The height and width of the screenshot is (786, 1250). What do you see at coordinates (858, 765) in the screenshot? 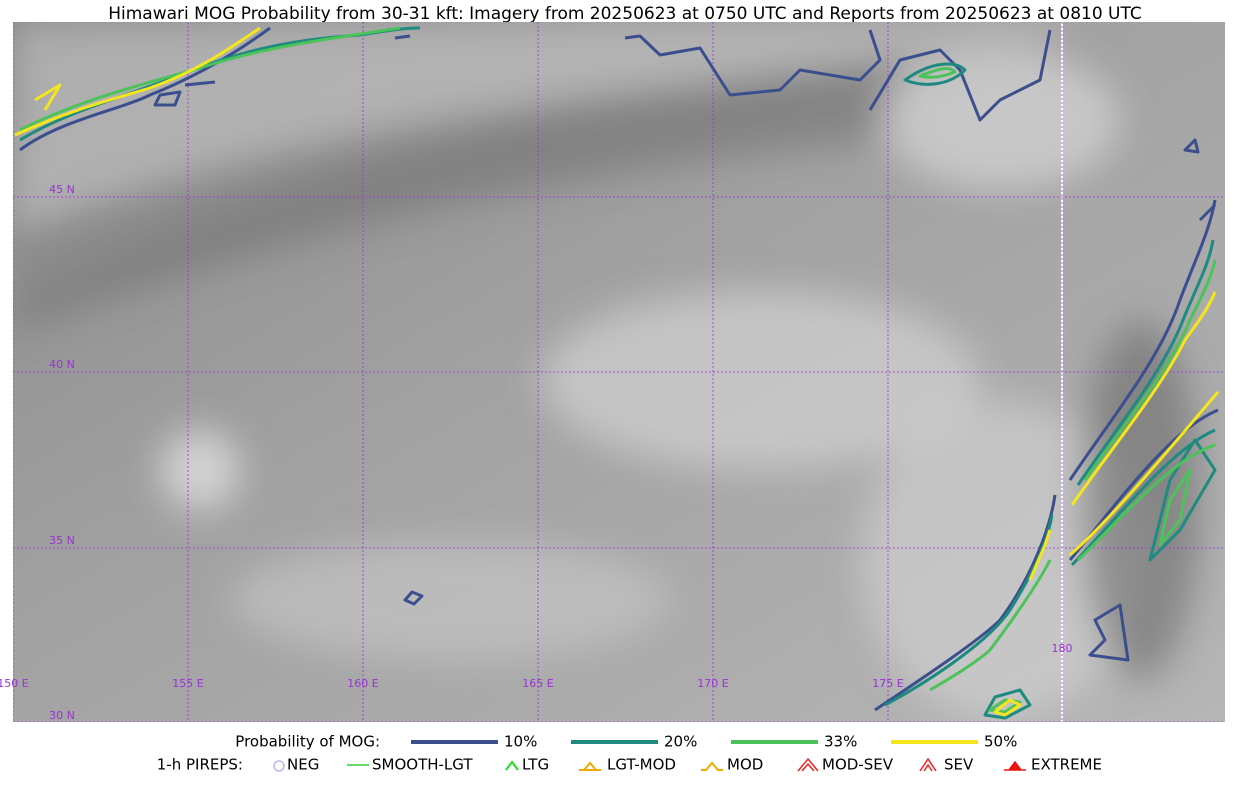
I see `legend-entry: MOD-SEV` at bounding box center [858, 765].